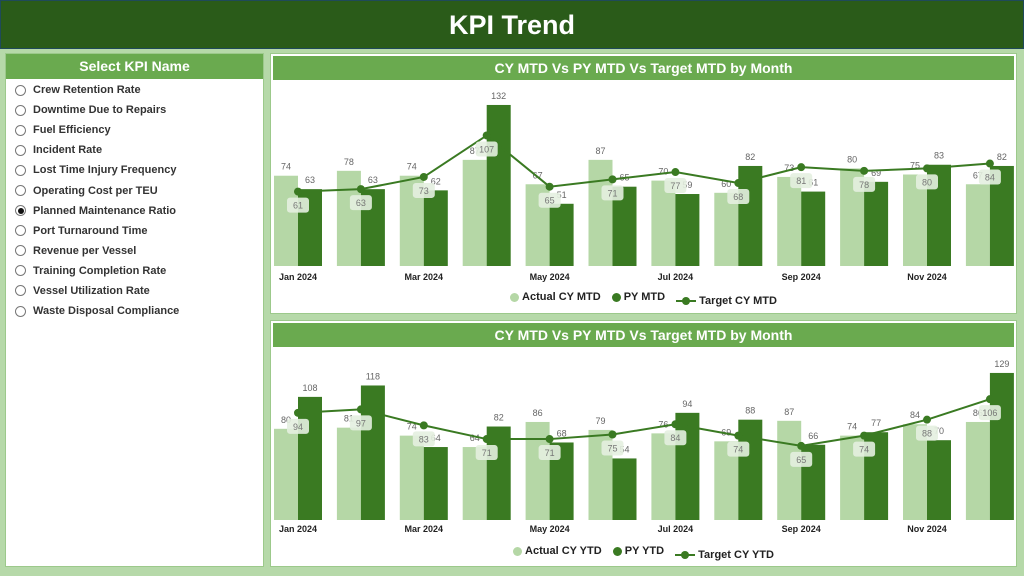 Image resolution: width=1024 pixels, height=576 pixels. Describe the element at coordinates (134, 90) in the screenshot. I see `kpi-option: Crew Retention Rate` at that location.